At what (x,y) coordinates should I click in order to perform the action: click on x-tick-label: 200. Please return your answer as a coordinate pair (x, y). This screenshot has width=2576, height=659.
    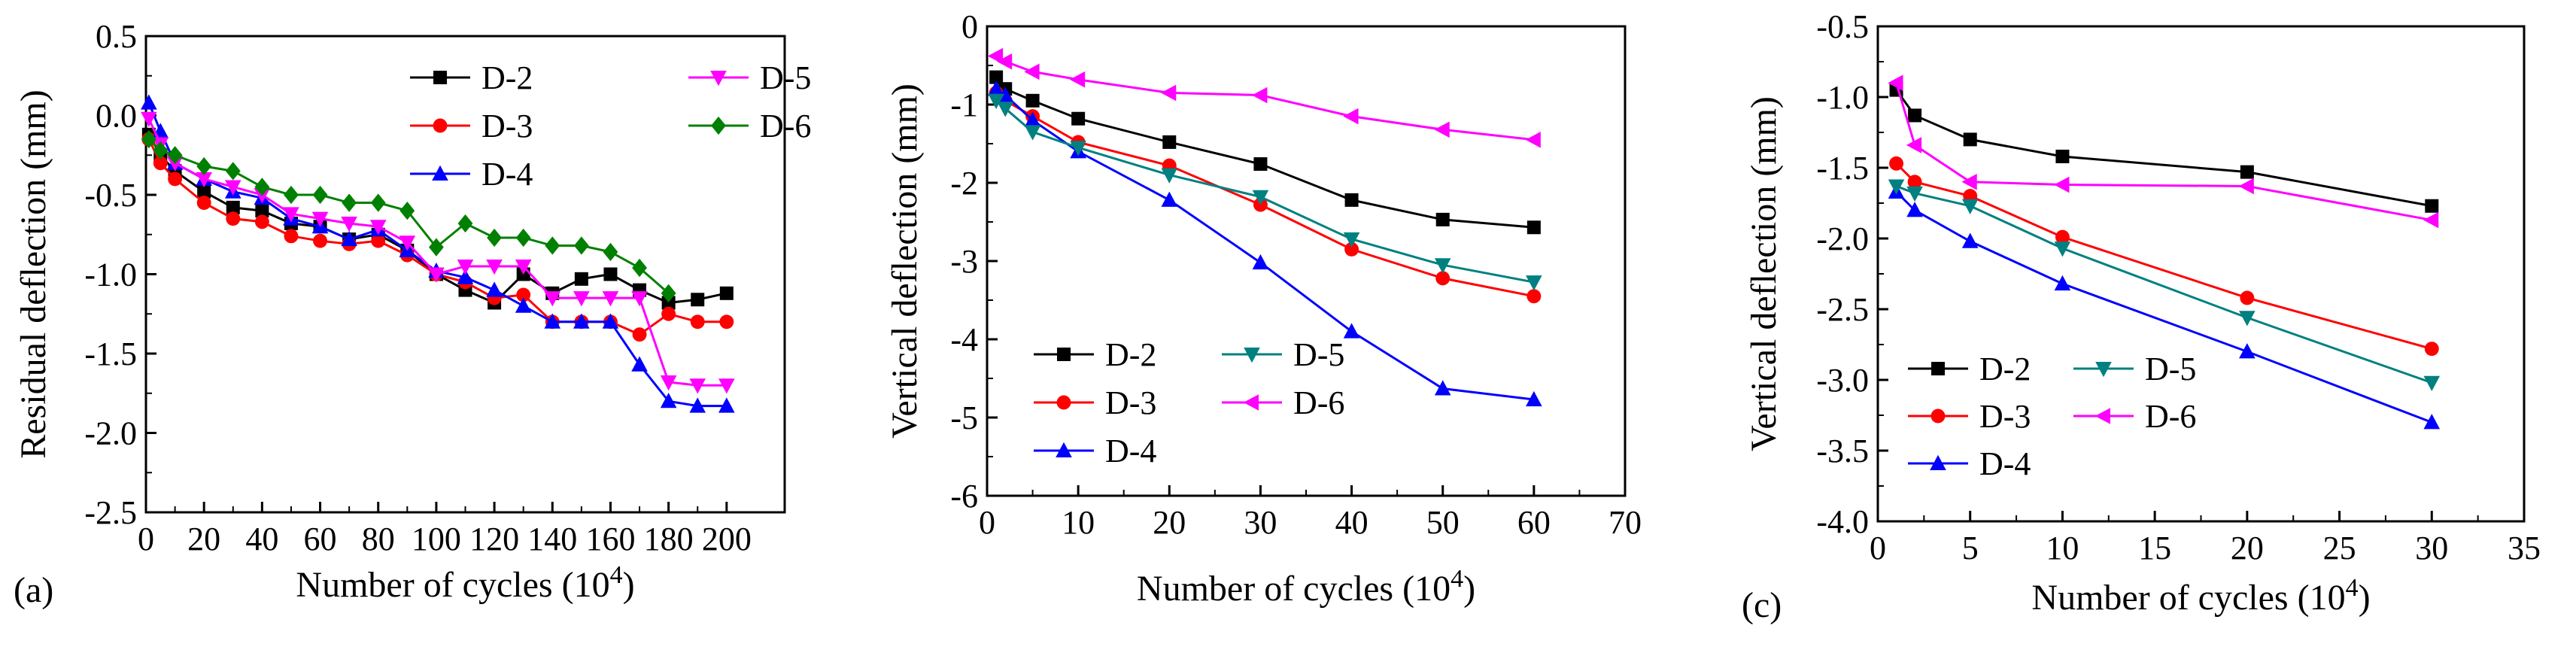
    Looking at the image, I should click on (727, 539).